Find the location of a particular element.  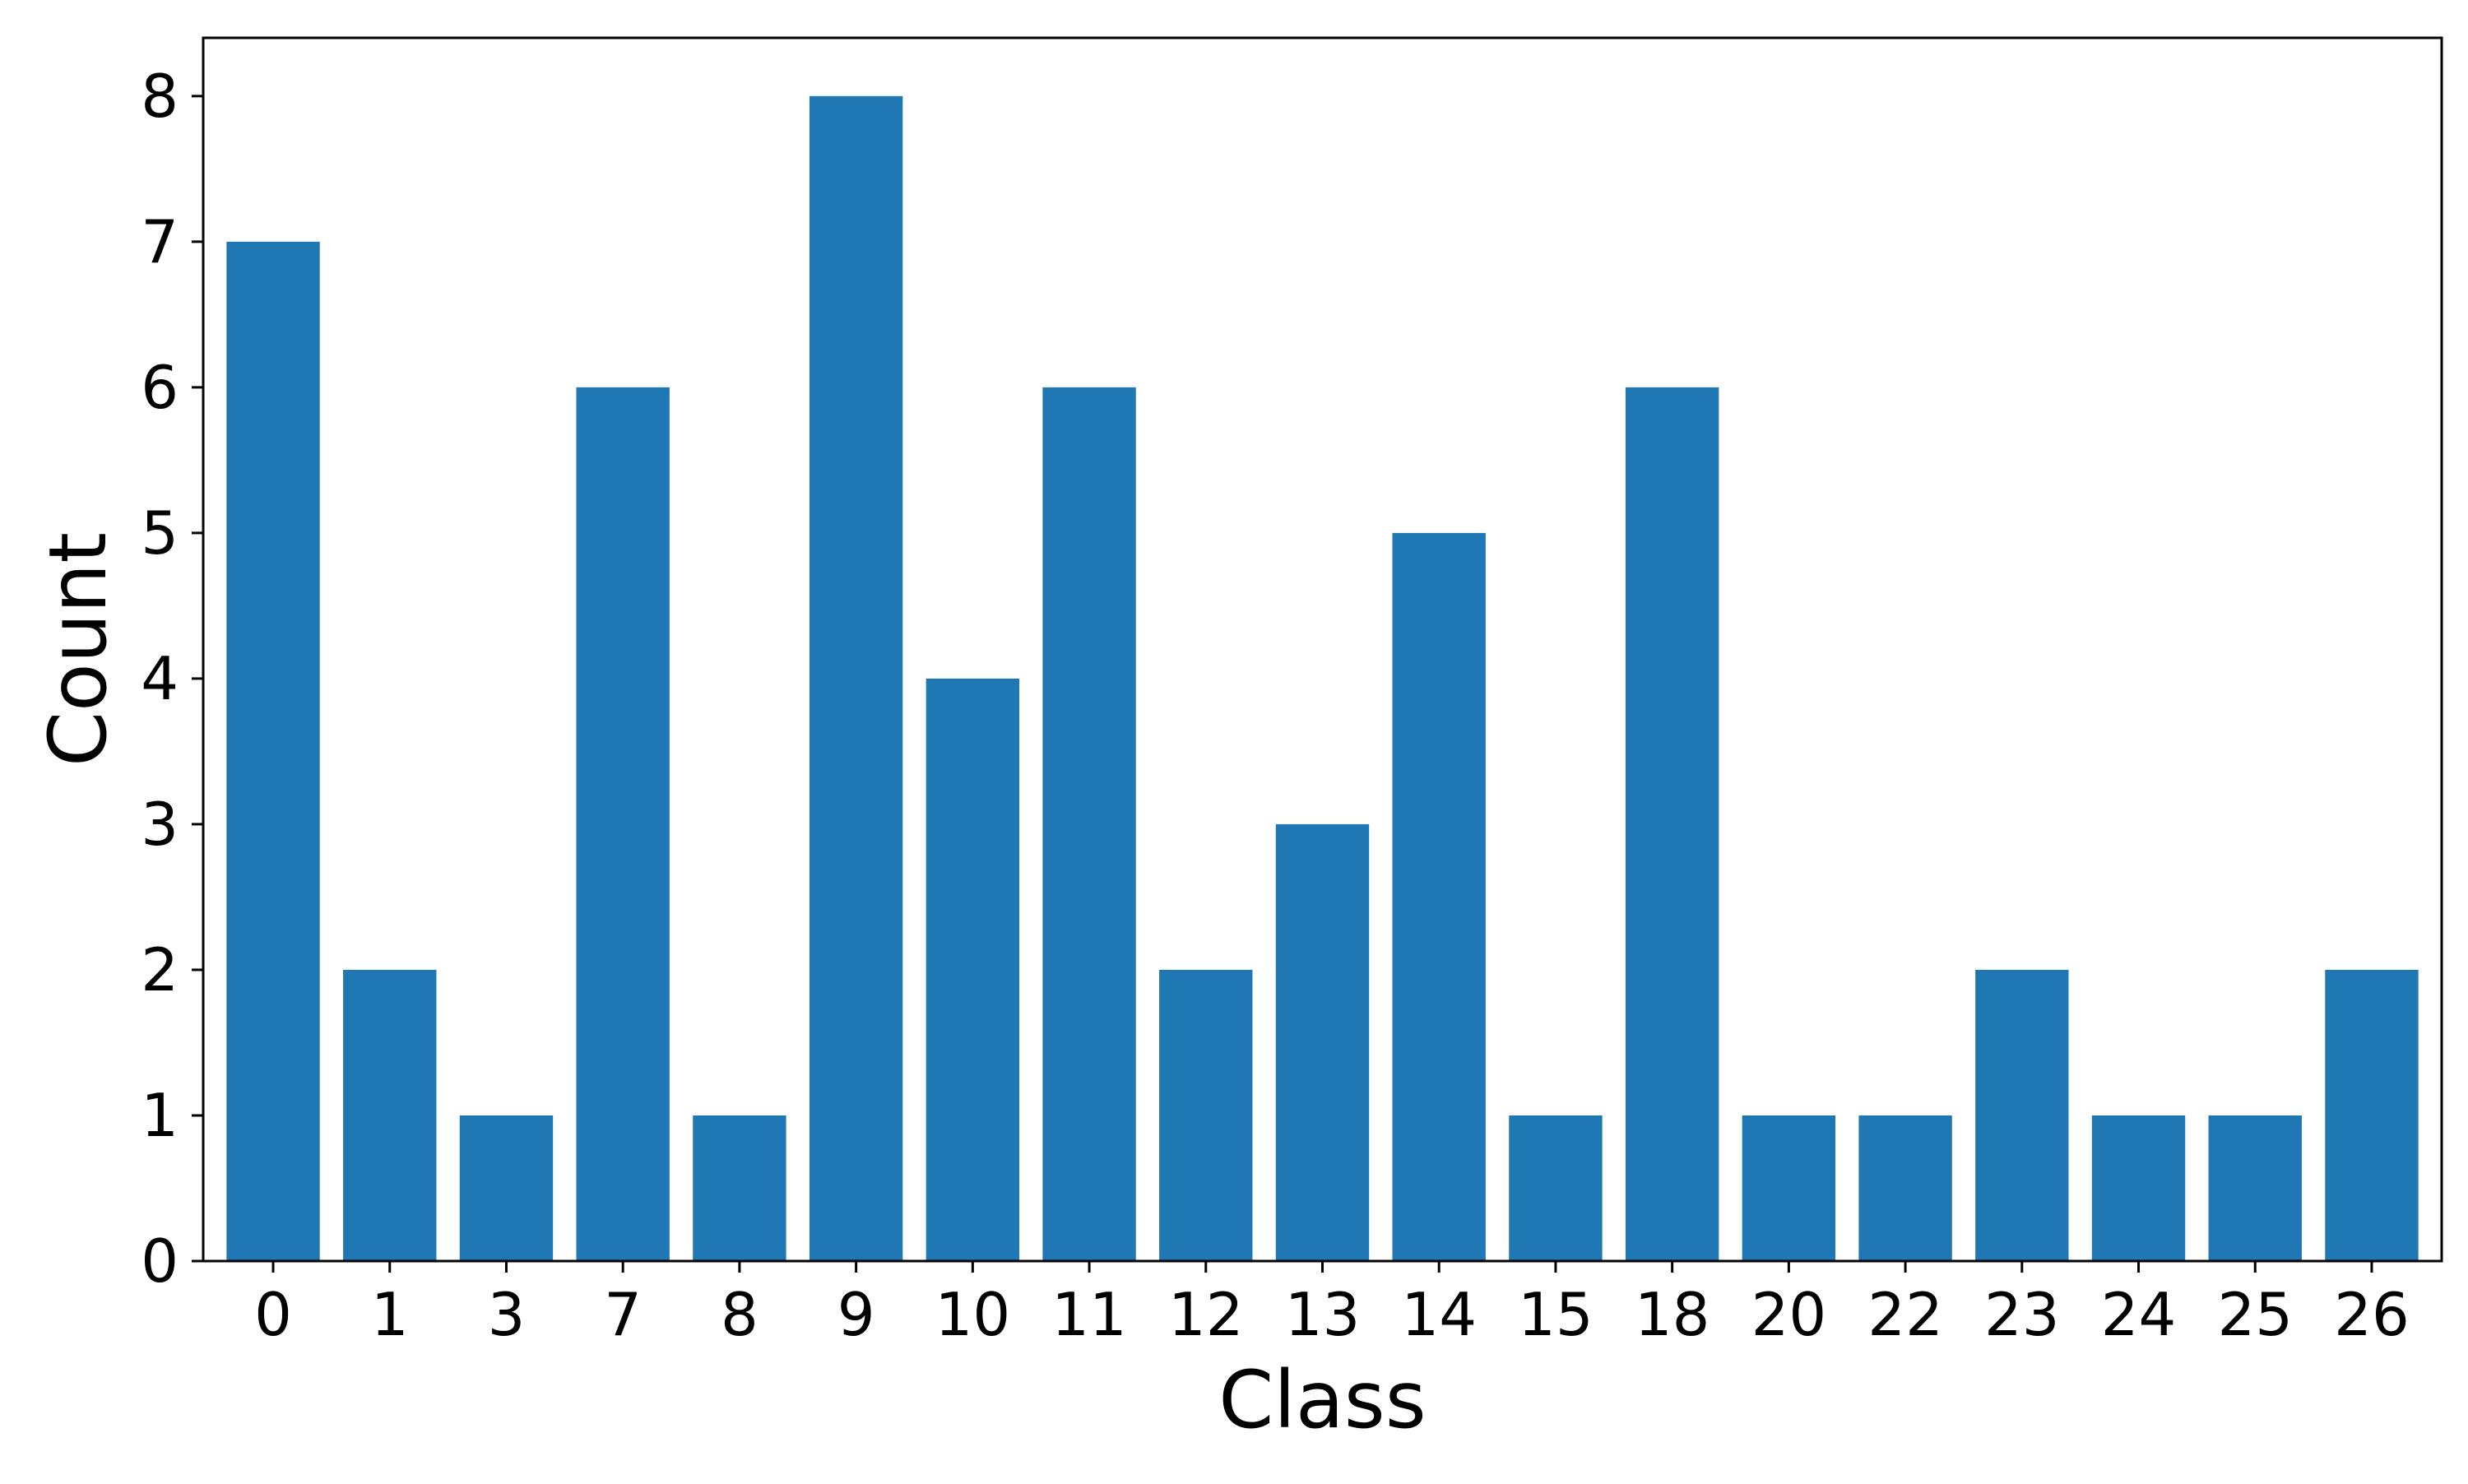

y-tick-label: 6 is located at coordinates (160, 387).